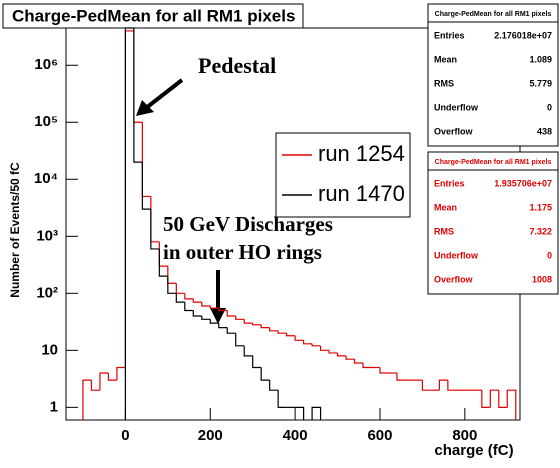  What do you see at coordinates (454, 279) in the screenshot?
I see `stats-label: Overflow` at bounding box center [454, 279].